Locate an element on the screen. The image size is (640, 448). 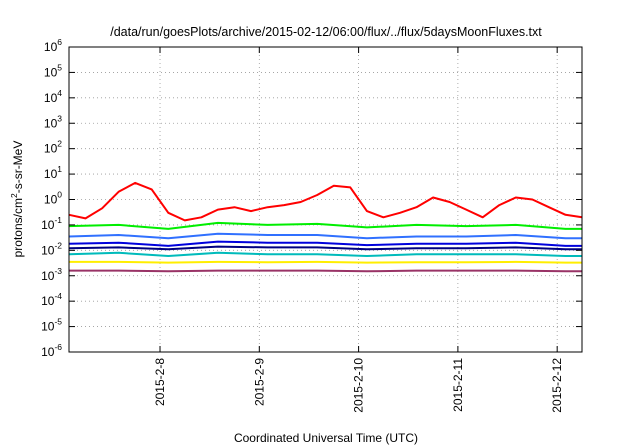
y-tick-exp: -5 is located at coordinates (58, 322).